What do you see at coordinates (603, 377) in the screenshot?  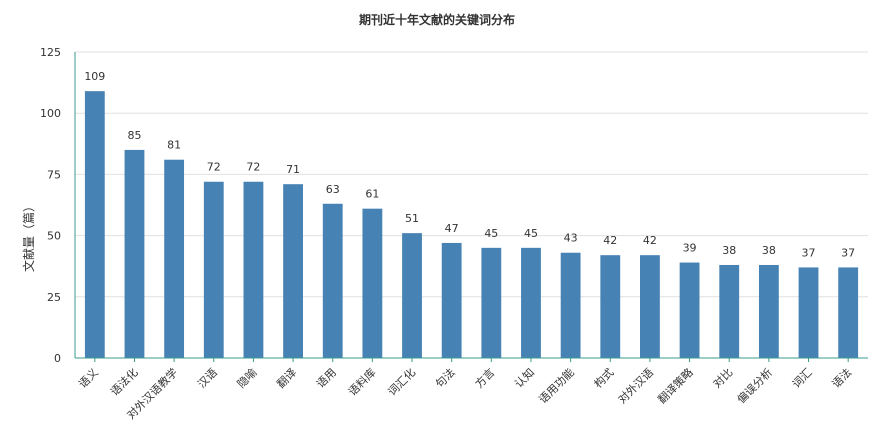 I see `x-tick-label: 构式` at bounding box center [603, 377].